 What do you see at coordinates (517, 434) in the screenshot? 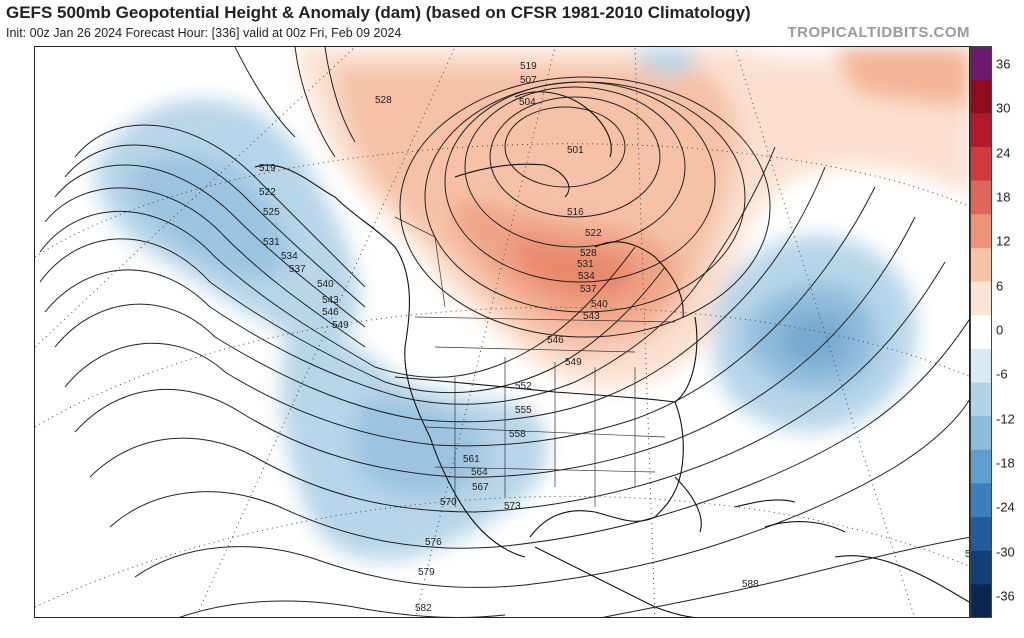
I see `contour-label: 558` at bounding box center [517, 434].